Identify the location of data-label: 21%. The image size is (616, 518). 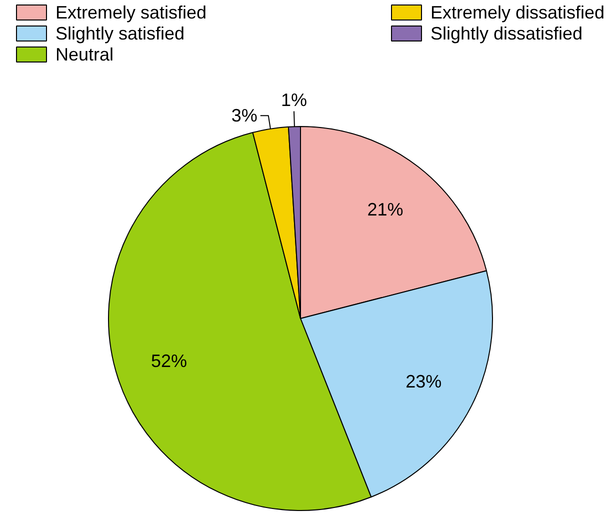
(385, 209).